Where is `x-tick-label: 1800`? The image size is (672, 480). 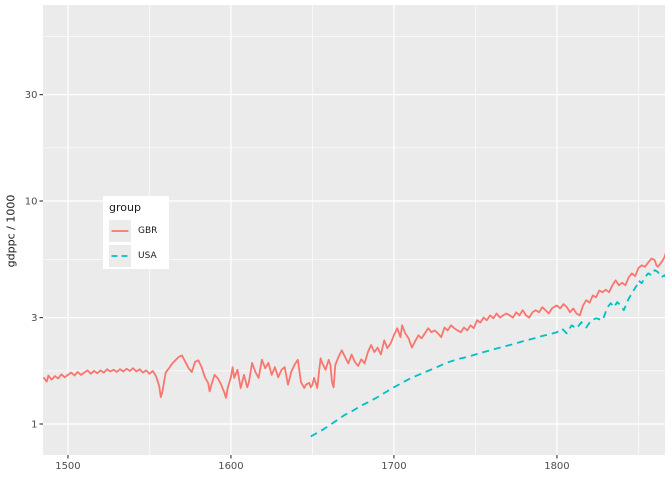 x-tick-label: 1800 is located at coordinates (556, 466).